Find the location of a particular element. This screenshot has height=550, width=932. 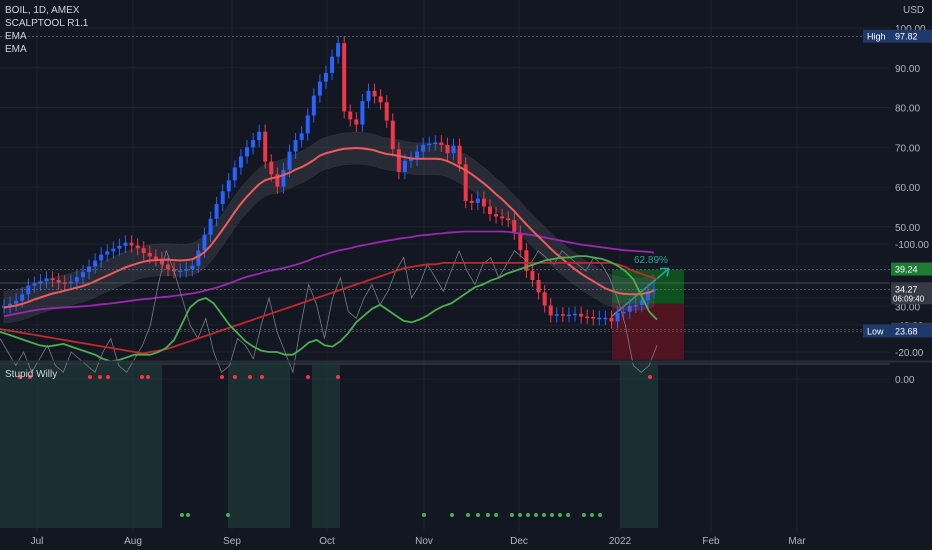

price-tag-label: Low is located at coordinates (875, 331).